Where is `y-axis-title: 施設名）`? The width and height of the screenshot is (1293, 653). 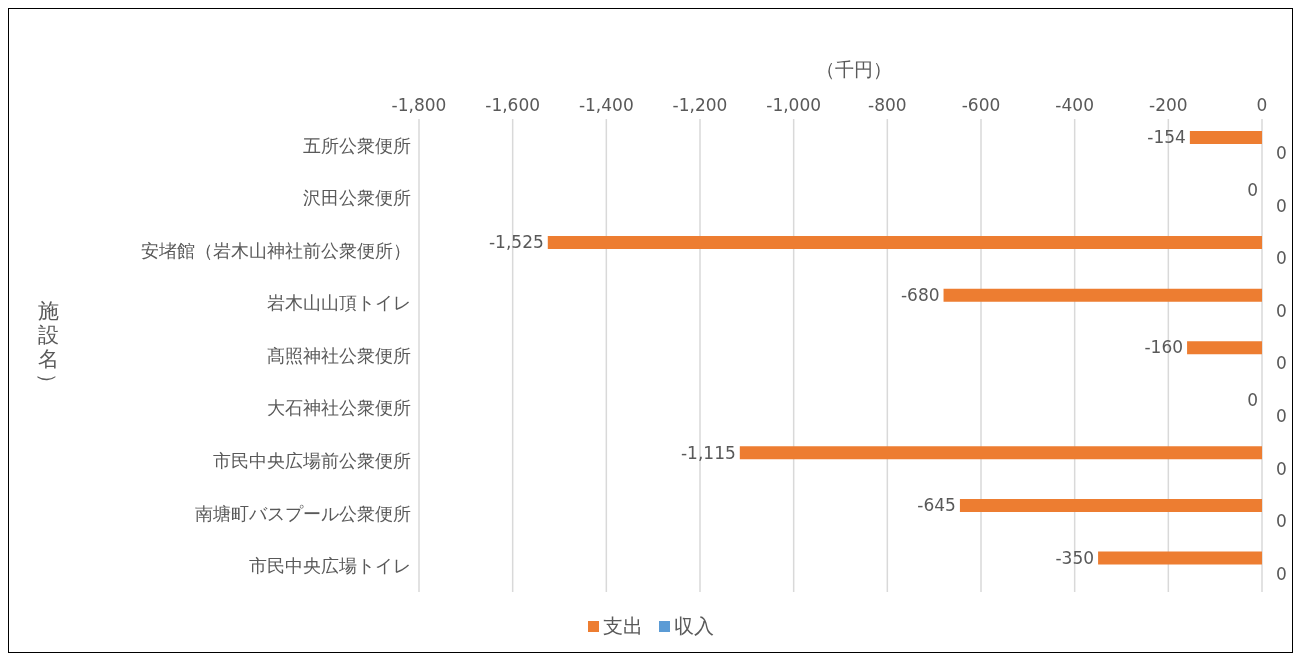
y-axis-title: 施設名） is located at coordinates (48, 347).